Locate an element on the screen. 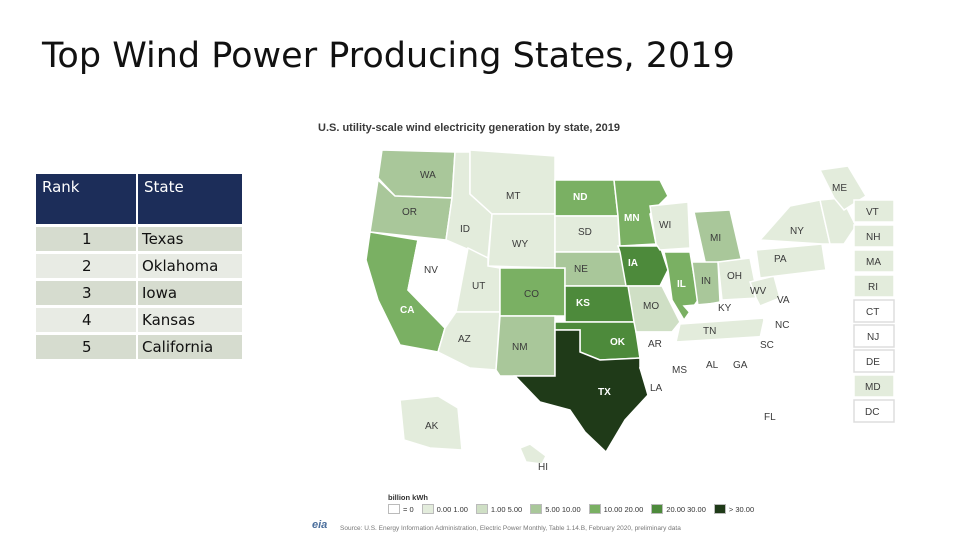 The height and width of the screenshot is (540, 960). state-label: AZ is located at coordinates (464, 339).